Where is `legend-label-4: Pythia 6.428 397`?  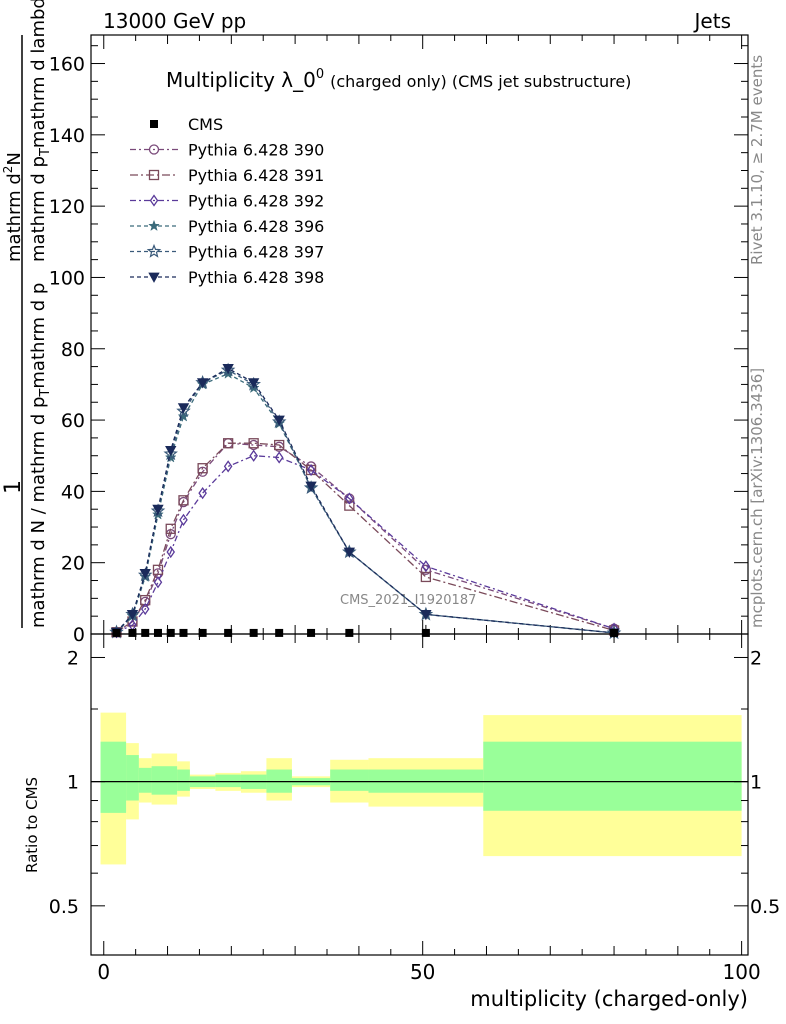 legend-label-4: Pythia 6.428 397 is located at coordinates (256, 252).